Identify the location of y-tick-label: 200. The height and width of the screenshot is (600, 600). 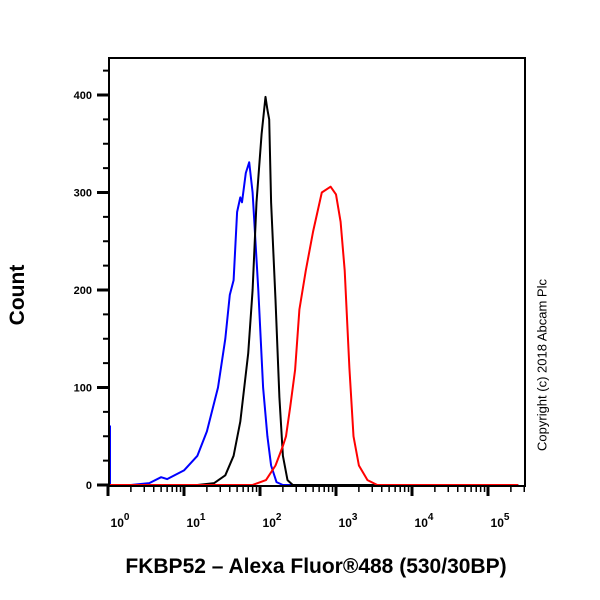
(83, 291).